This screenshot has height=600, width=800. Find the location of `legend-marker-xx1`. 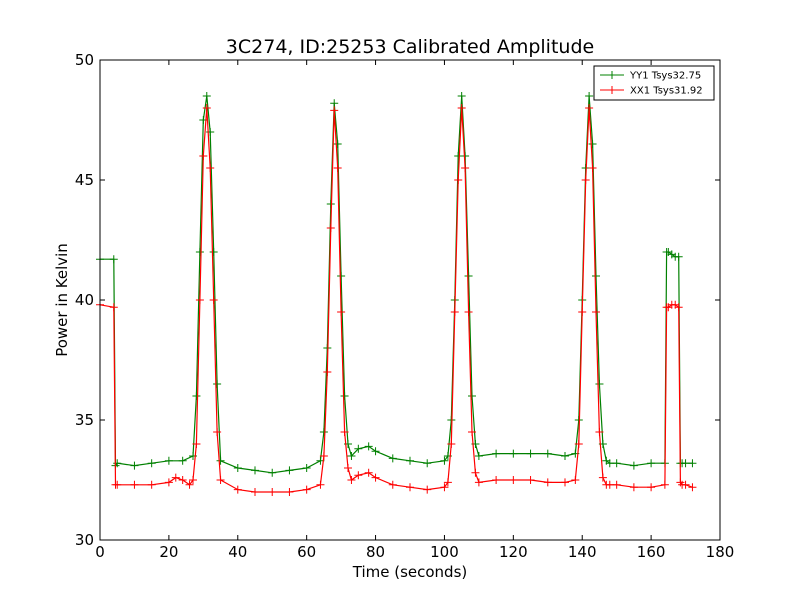

legend-marker-xx1 is located at coordinates (612, 90).